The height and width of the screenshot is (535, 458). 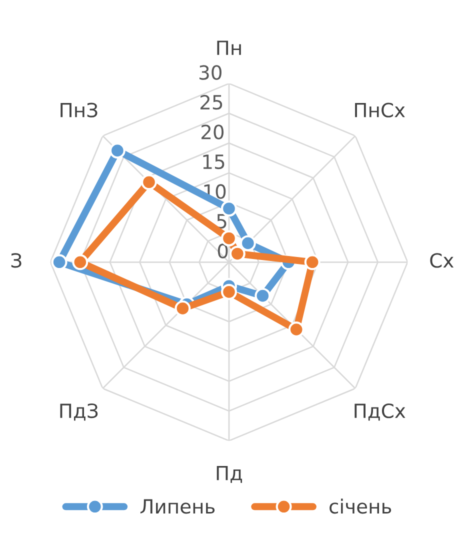 I want to click on y-tick-label: 30, so click(x=211, y=72).